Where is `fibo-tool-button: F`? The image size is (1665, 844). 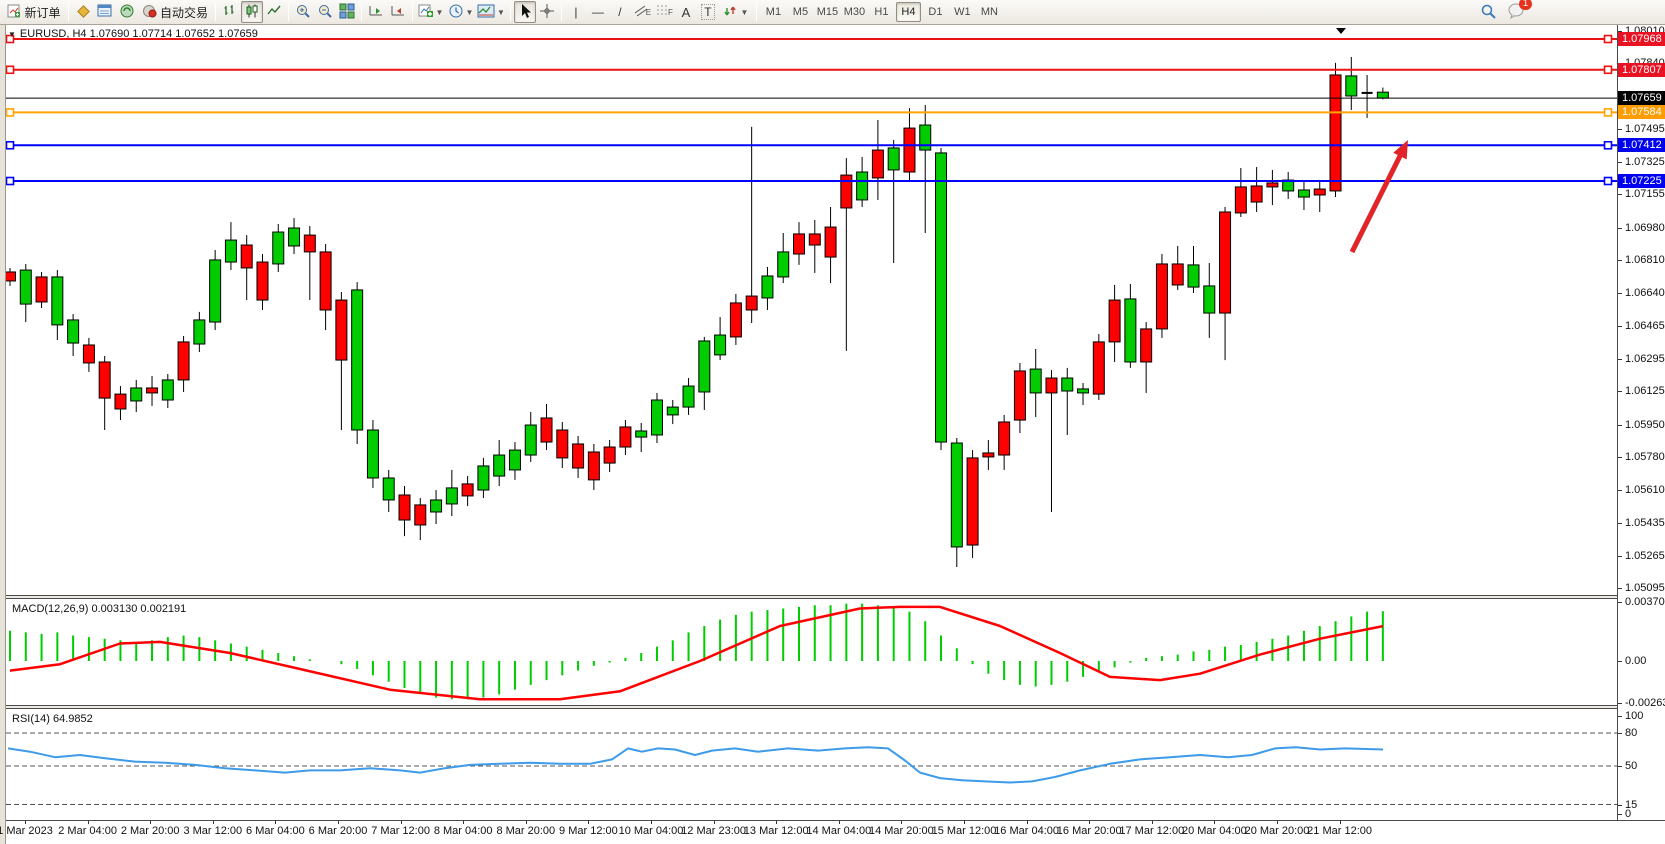
fibo-tool-button: F is located at coordinates (664, 12).